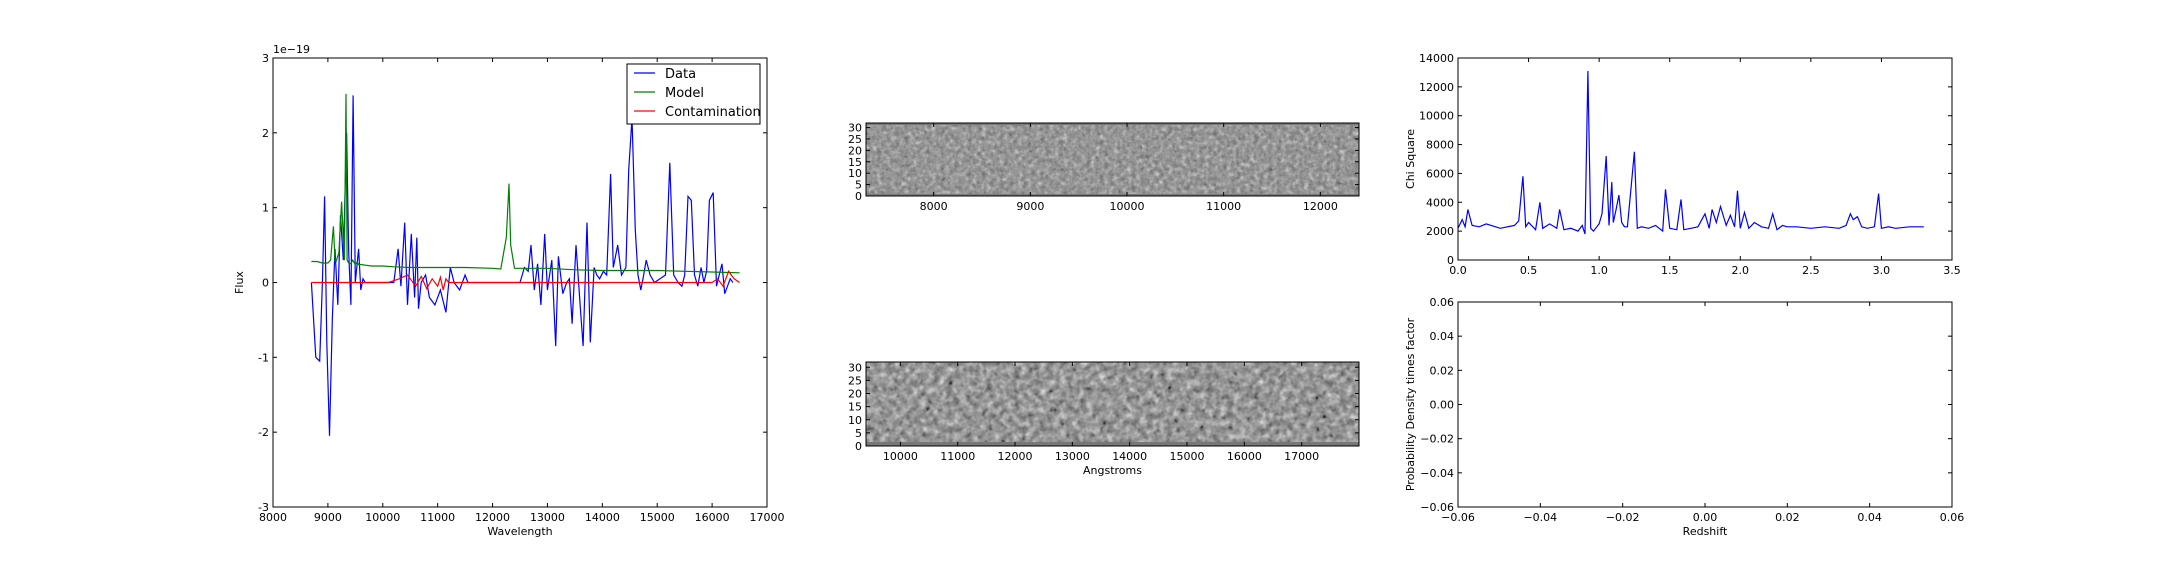  Describe the element at coordinates (265, 58) in the screenshot. I see `y-tick-label: 3` at that location.